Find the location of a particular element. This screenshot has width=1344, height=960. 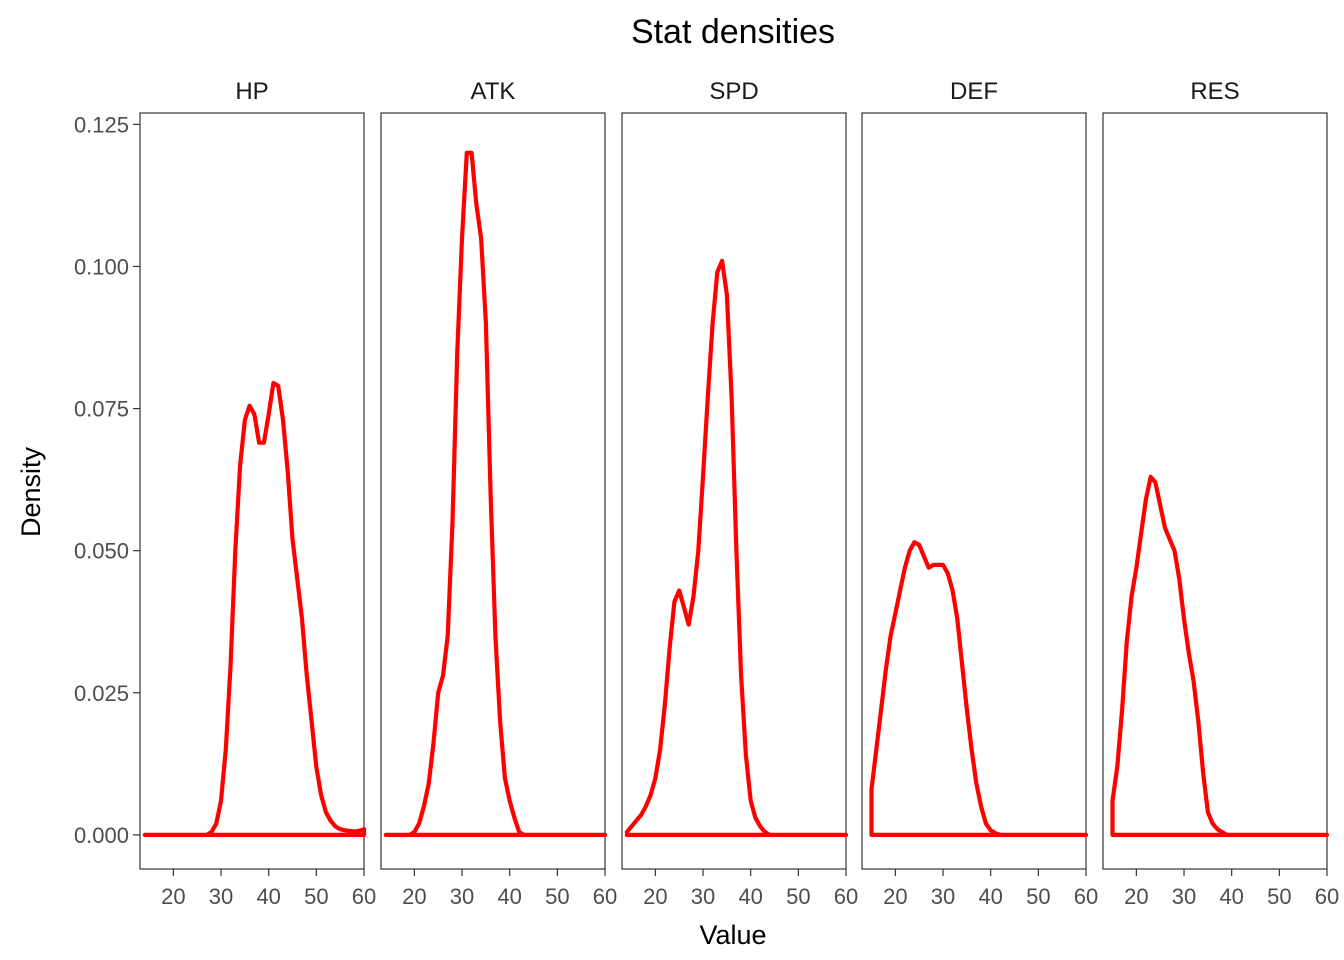

facet-strip-label: SPD is located at coordinates (733, 91).